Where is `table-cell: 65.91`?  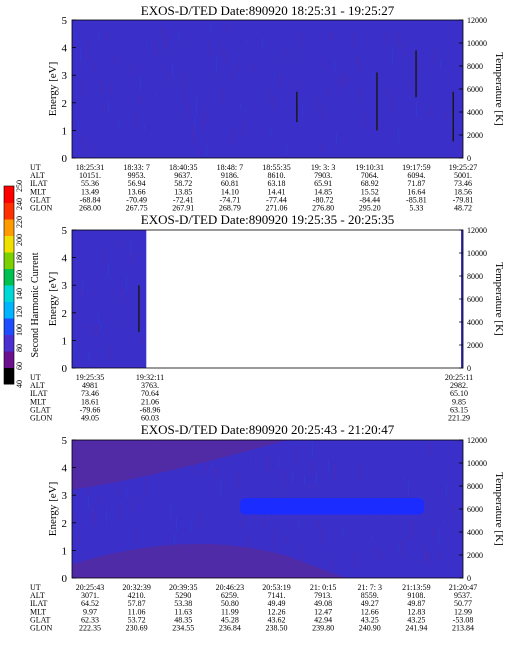
table-cell: 65.91 is located at coordinates (323, 183).